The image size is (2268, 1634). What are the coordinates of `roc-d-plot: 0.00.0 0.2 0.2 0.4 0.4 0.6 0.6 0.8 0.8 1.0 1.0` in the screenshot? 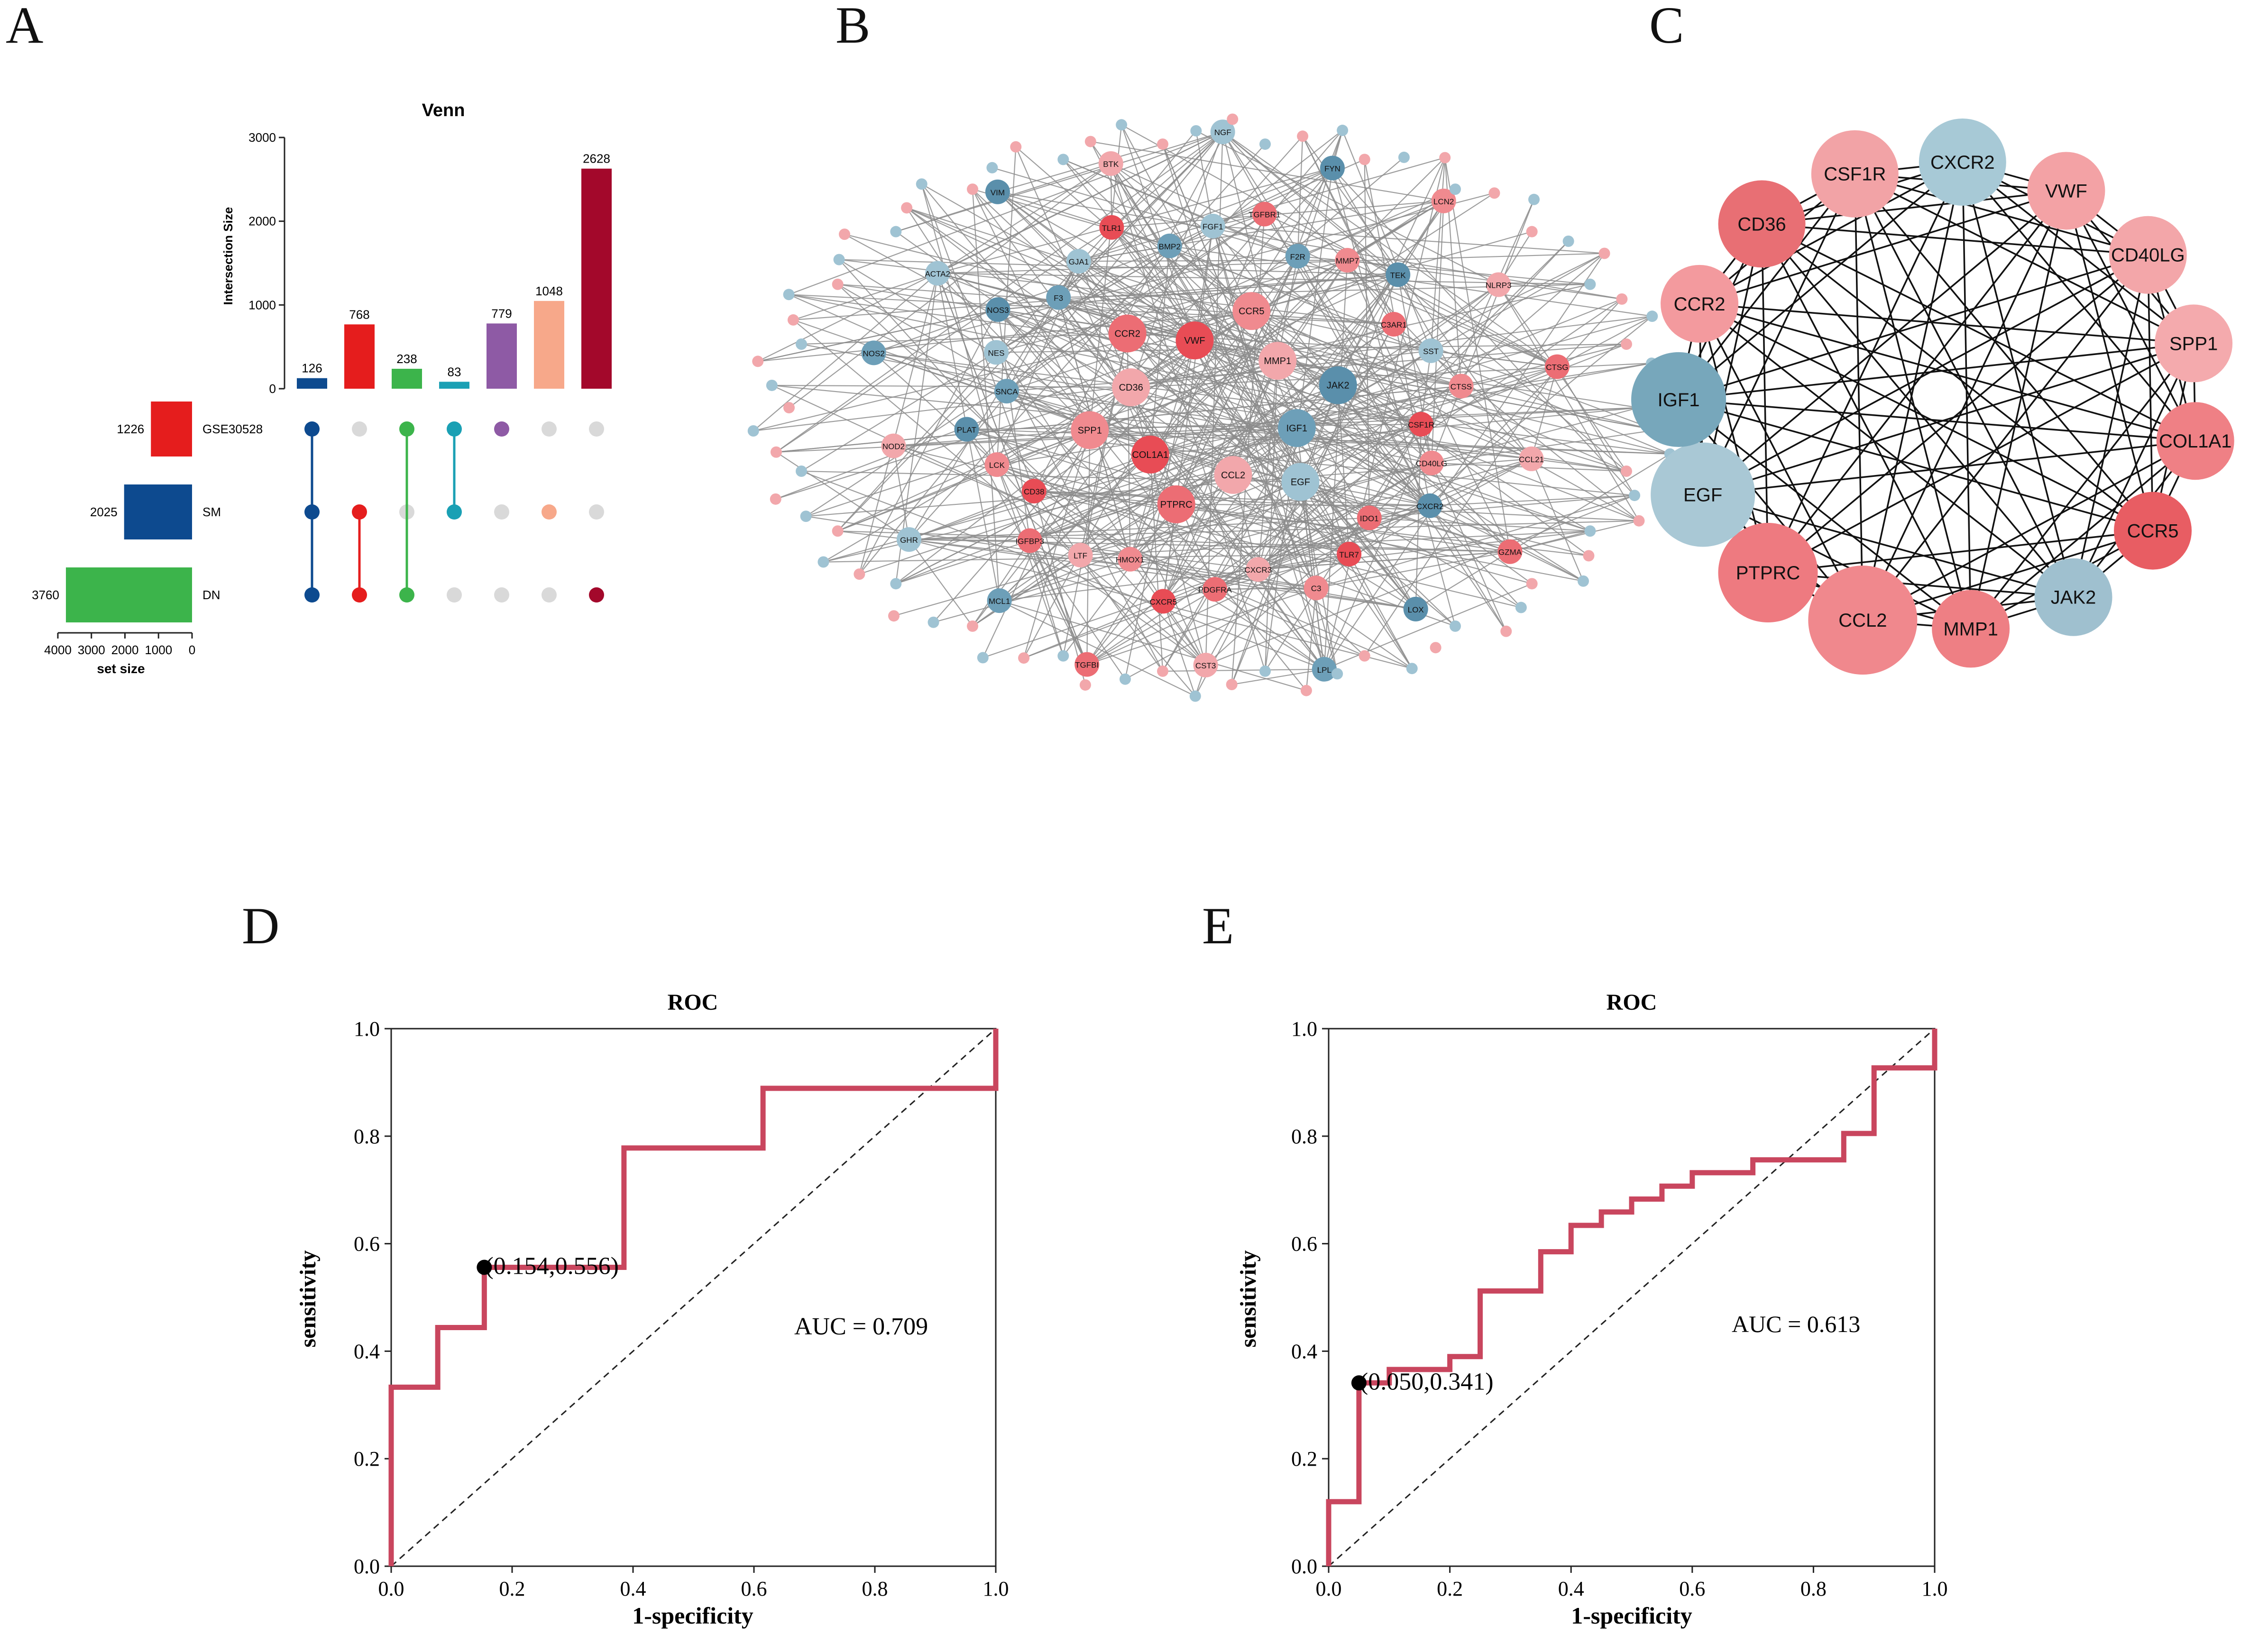 It's located at (681, 1308).